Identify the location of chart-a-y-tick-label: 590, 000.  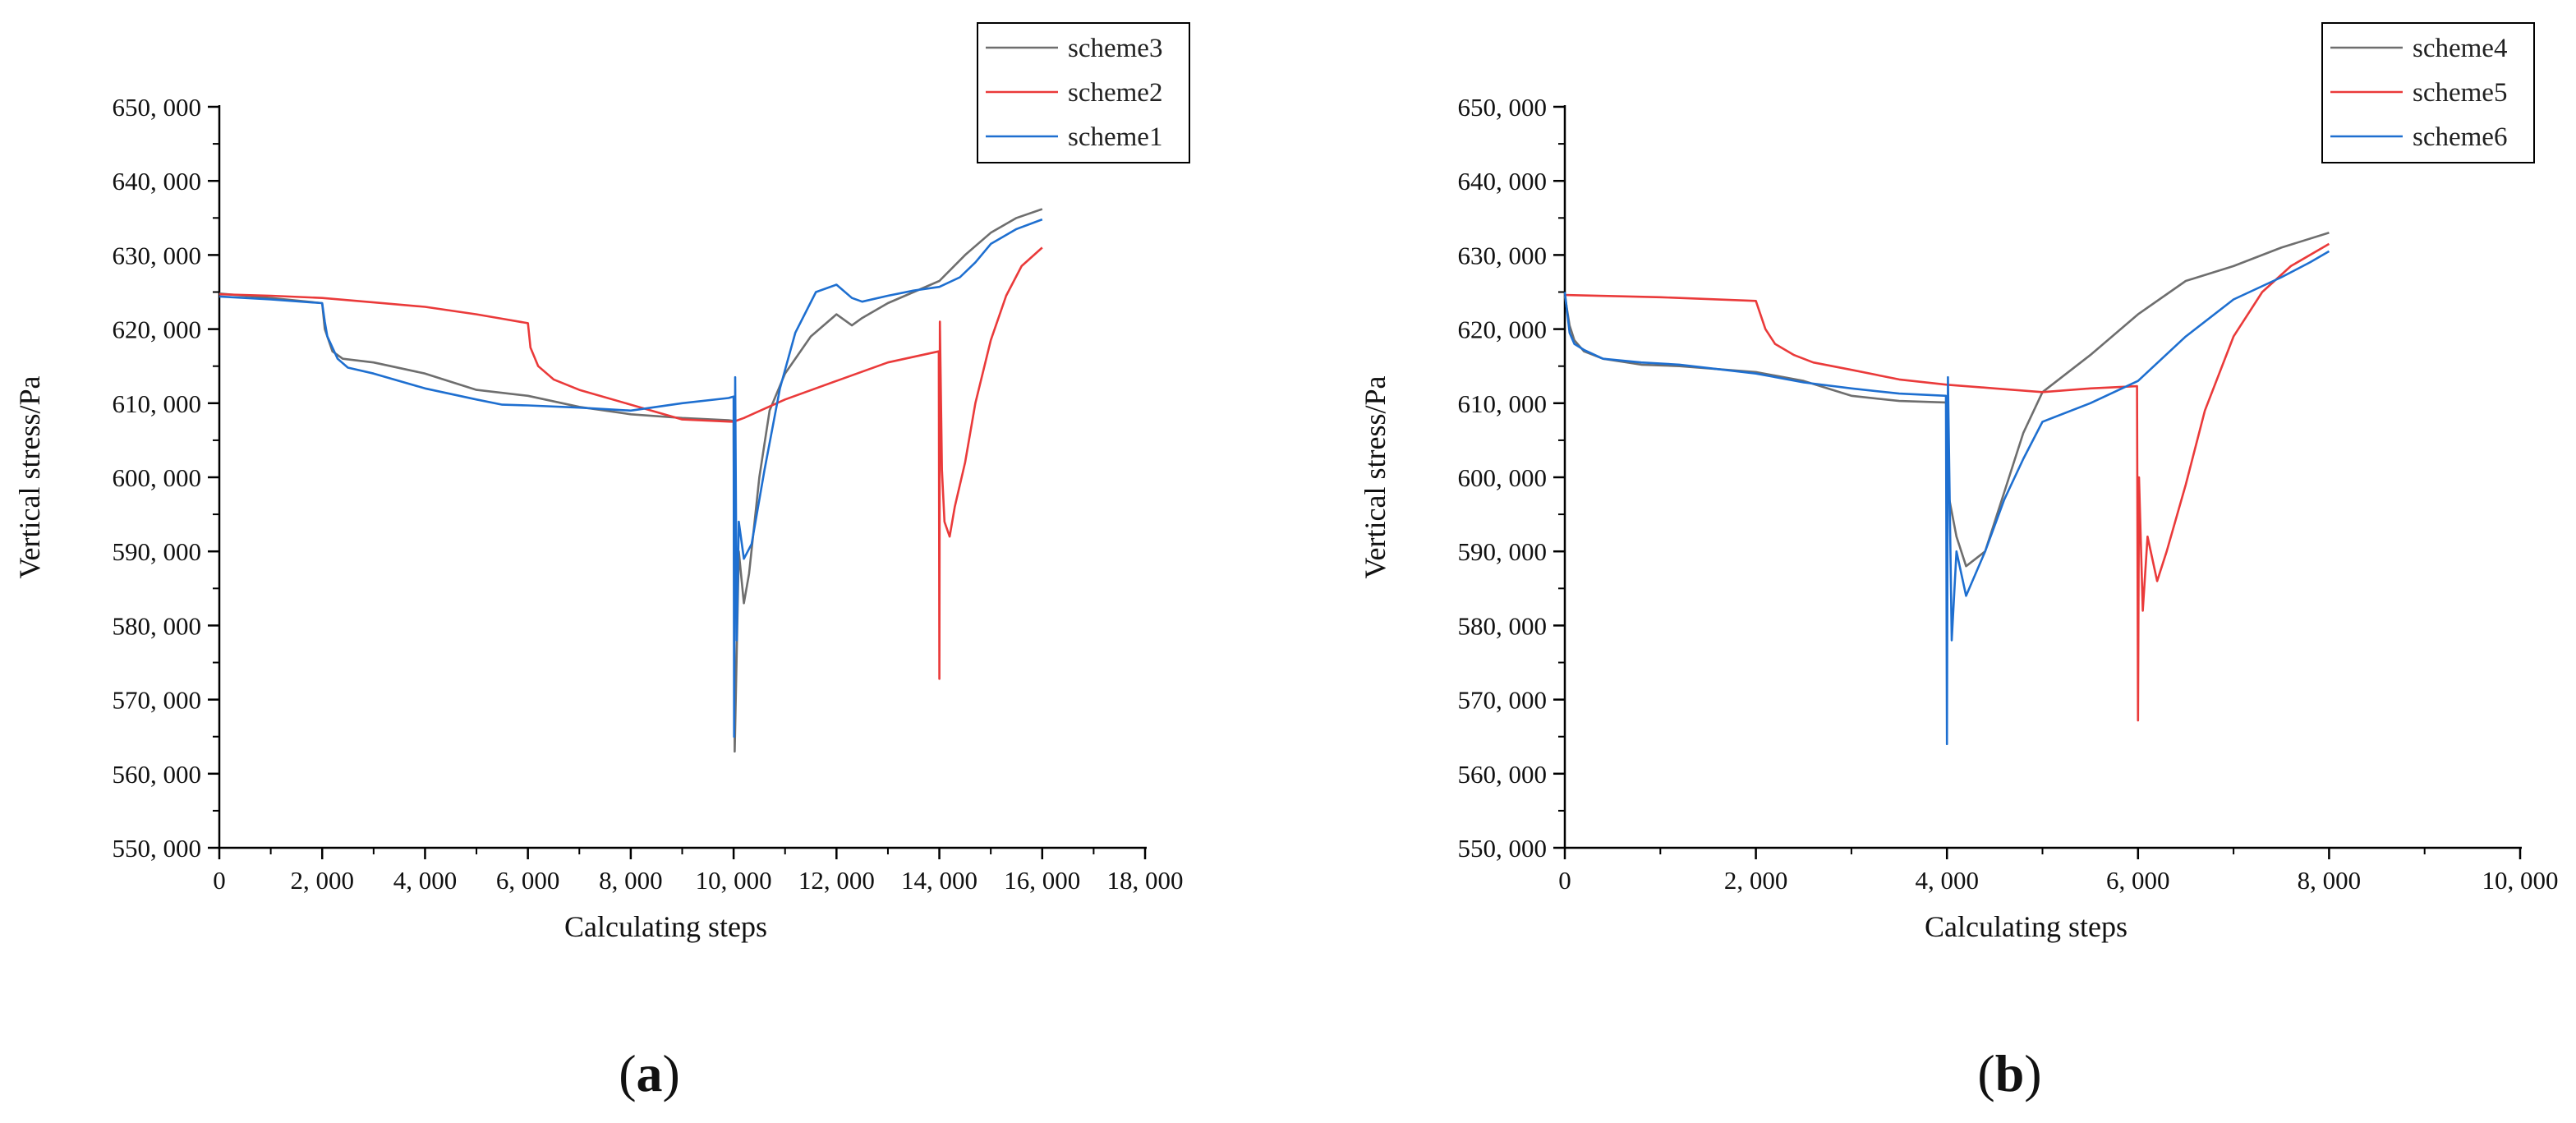
(157, 551).